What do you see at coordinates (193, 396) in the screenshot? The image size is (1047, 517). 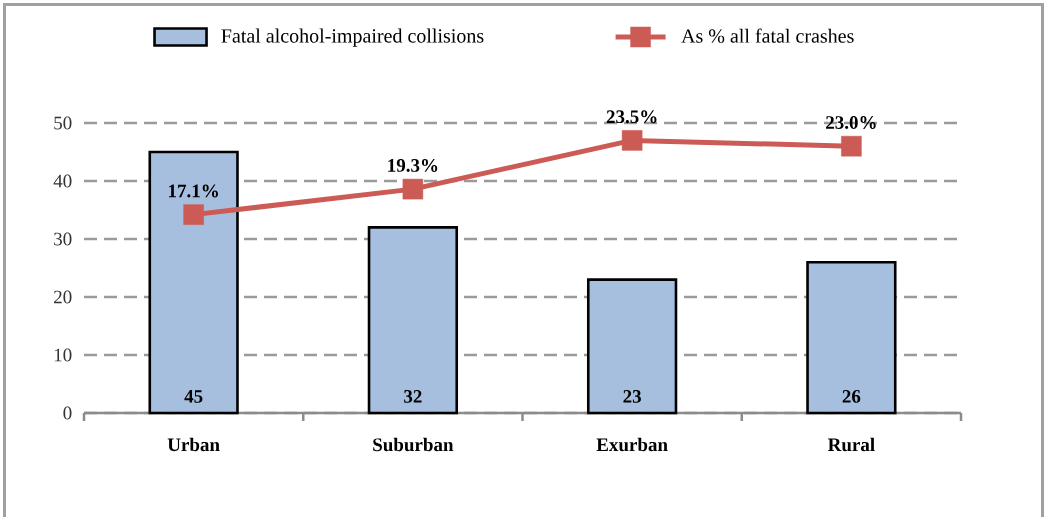 I see `data-label: 45` at bounding box center [193, 396].